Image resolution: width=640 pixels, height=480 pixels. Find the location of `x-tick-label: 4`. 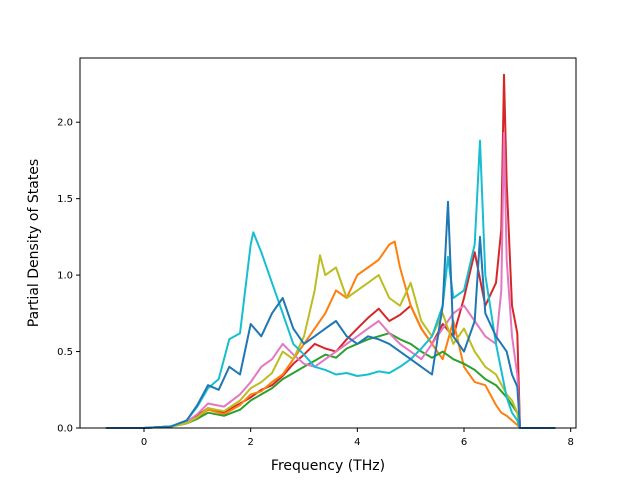

x-tick-label: 4 is located at coordinates (357, 442).